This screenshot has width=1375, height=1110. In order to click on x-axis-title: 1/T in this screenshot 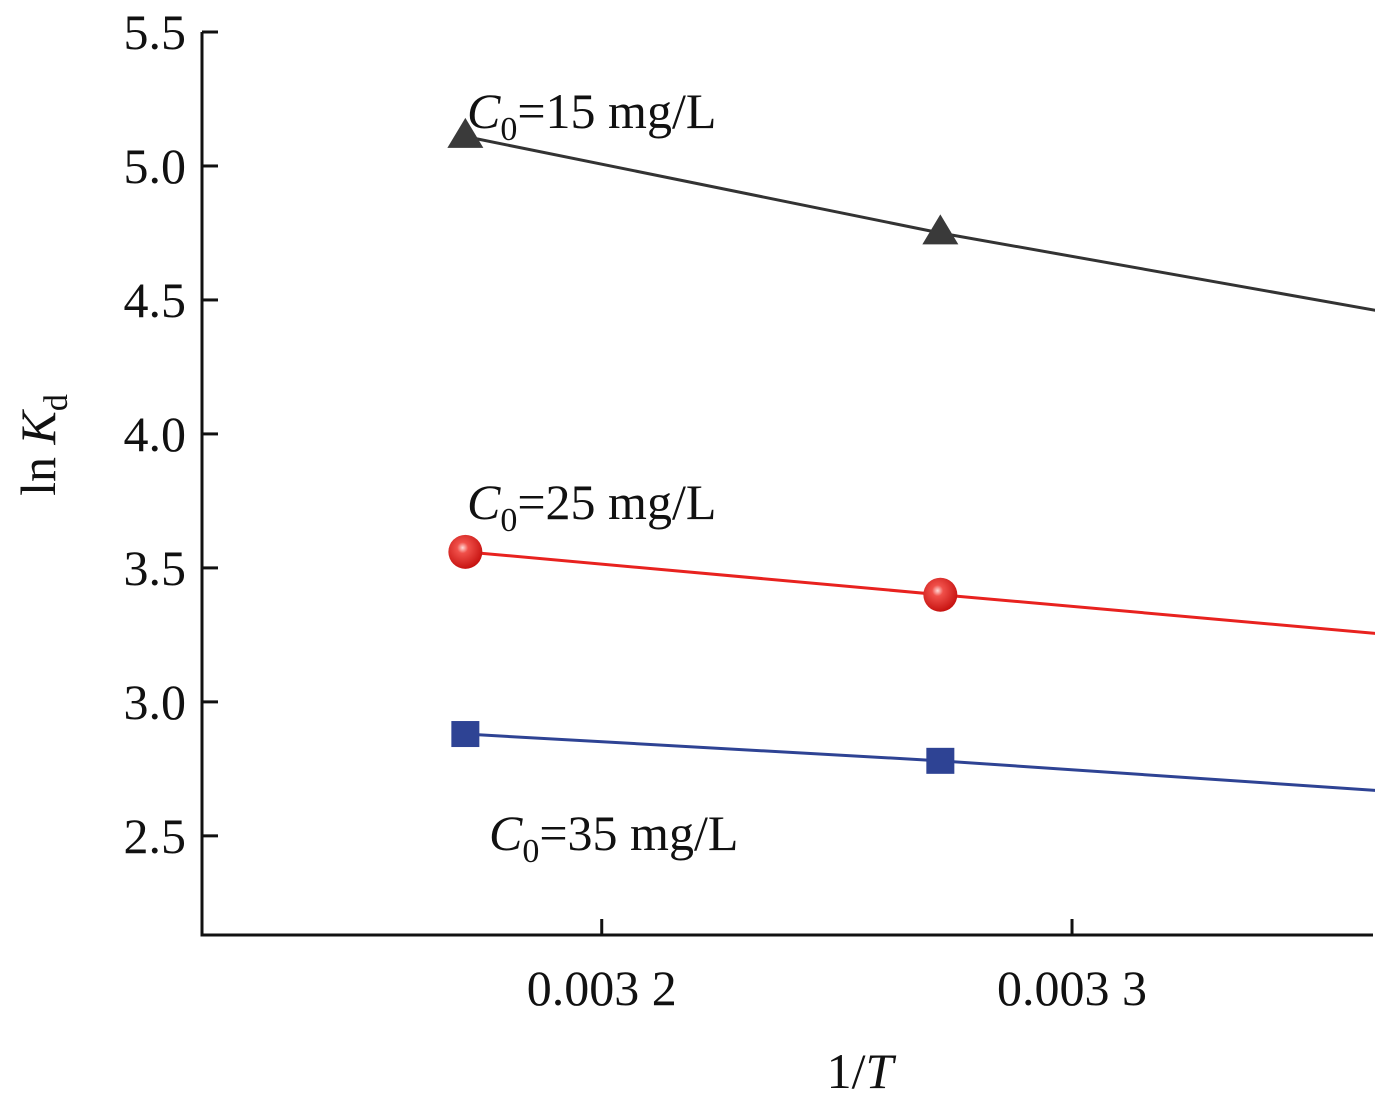, I will do `click(862, 1071)`.